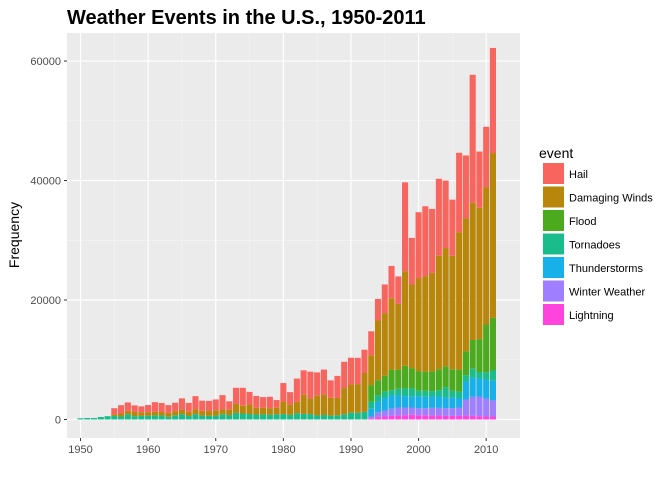 The width and height of the screenshot is (672, 480). Describe the element at coordinates (317, 384) in the screenshot. I see `bar-hail-1985` at that location.